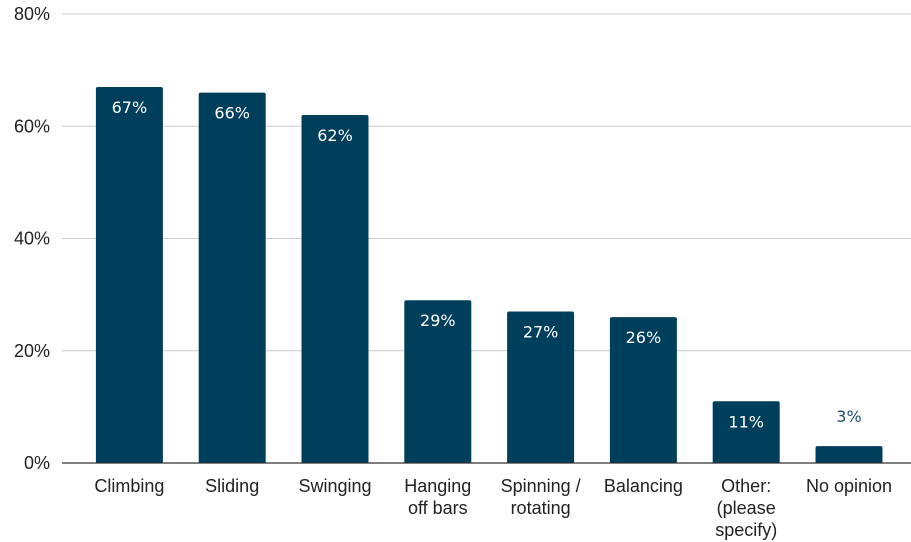  I want to click on x-tick-label: Other: (please specify), so click(746, 508).